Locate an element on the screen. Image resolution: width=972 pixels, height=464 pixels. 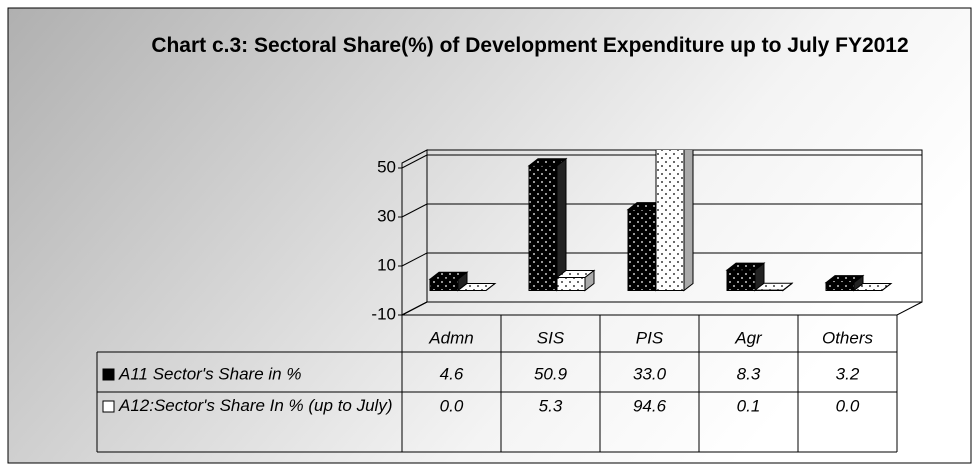
value-label: 94.6 is located at coordinates (650, 405).